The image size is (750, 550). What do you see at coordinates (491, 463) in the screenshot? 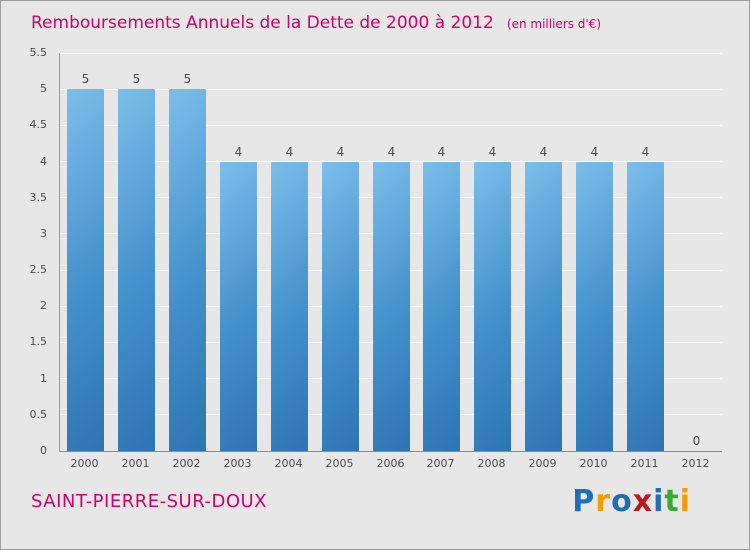
I see `x-tick-label: 2008` at bounding box center [491, 463].